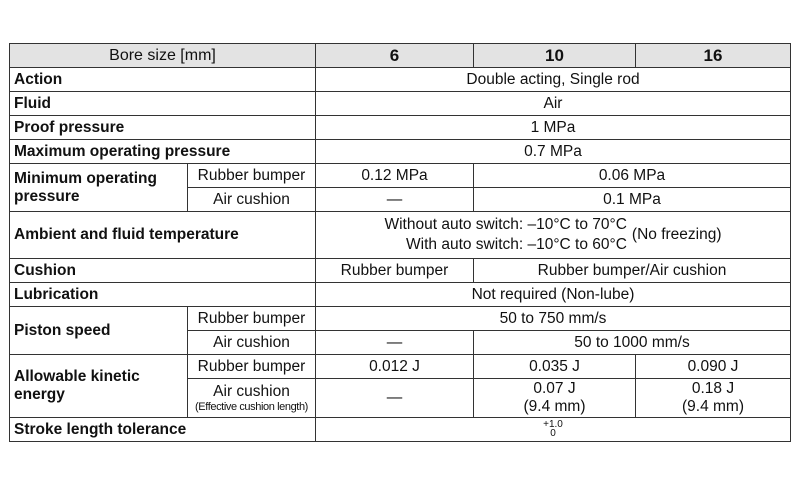 The image size is (800, 500). I want to click on stroke-tolerance-value: +1.0 0, so click(553, 429).